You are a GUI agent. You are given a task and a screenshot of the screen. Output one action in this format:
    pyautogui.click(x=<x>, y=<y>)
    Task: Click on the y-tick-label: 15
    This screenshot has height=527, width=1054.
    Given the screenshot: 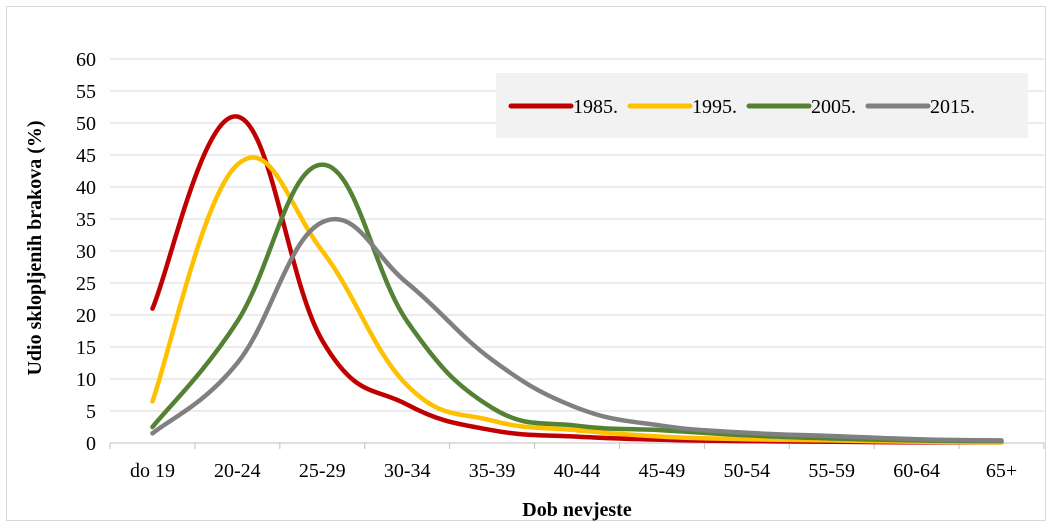 What is the action you would take?
    pyautogui.click(x=86, y=348)
    